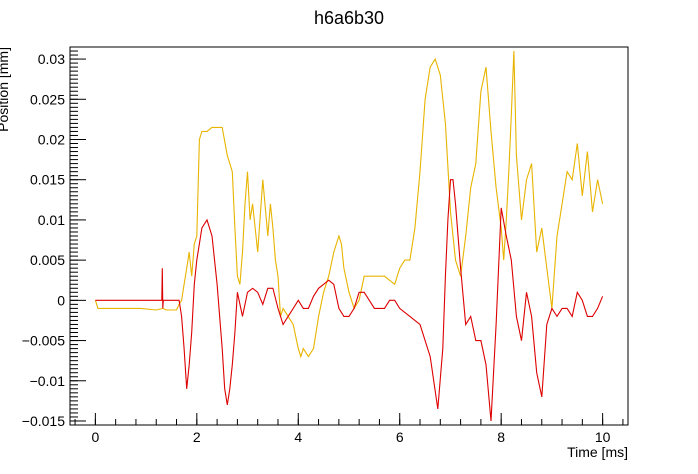  I want to click on y-tick-label: 0.025, so click(47, 99).